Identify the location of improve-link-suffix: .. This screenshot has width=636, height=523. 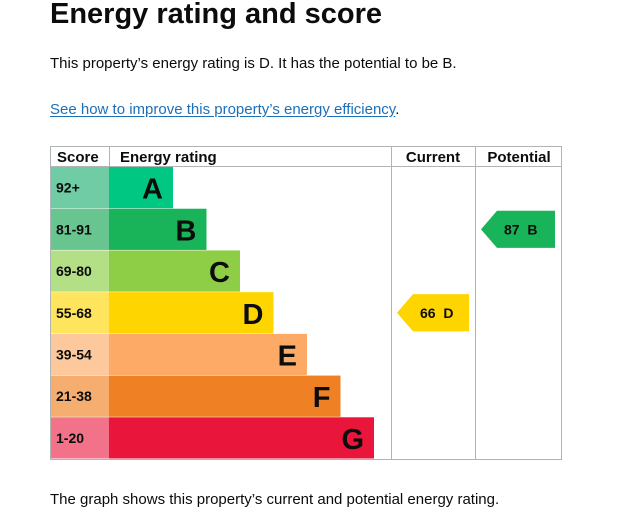
(397, 109).